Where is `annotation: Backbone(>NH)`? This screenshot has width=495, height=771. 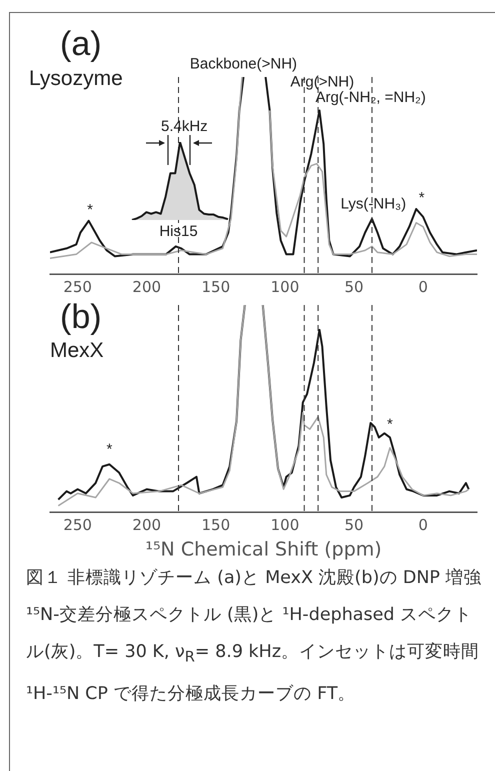
annotation: Backbone(>NH) is located at coordinates (244, 64).